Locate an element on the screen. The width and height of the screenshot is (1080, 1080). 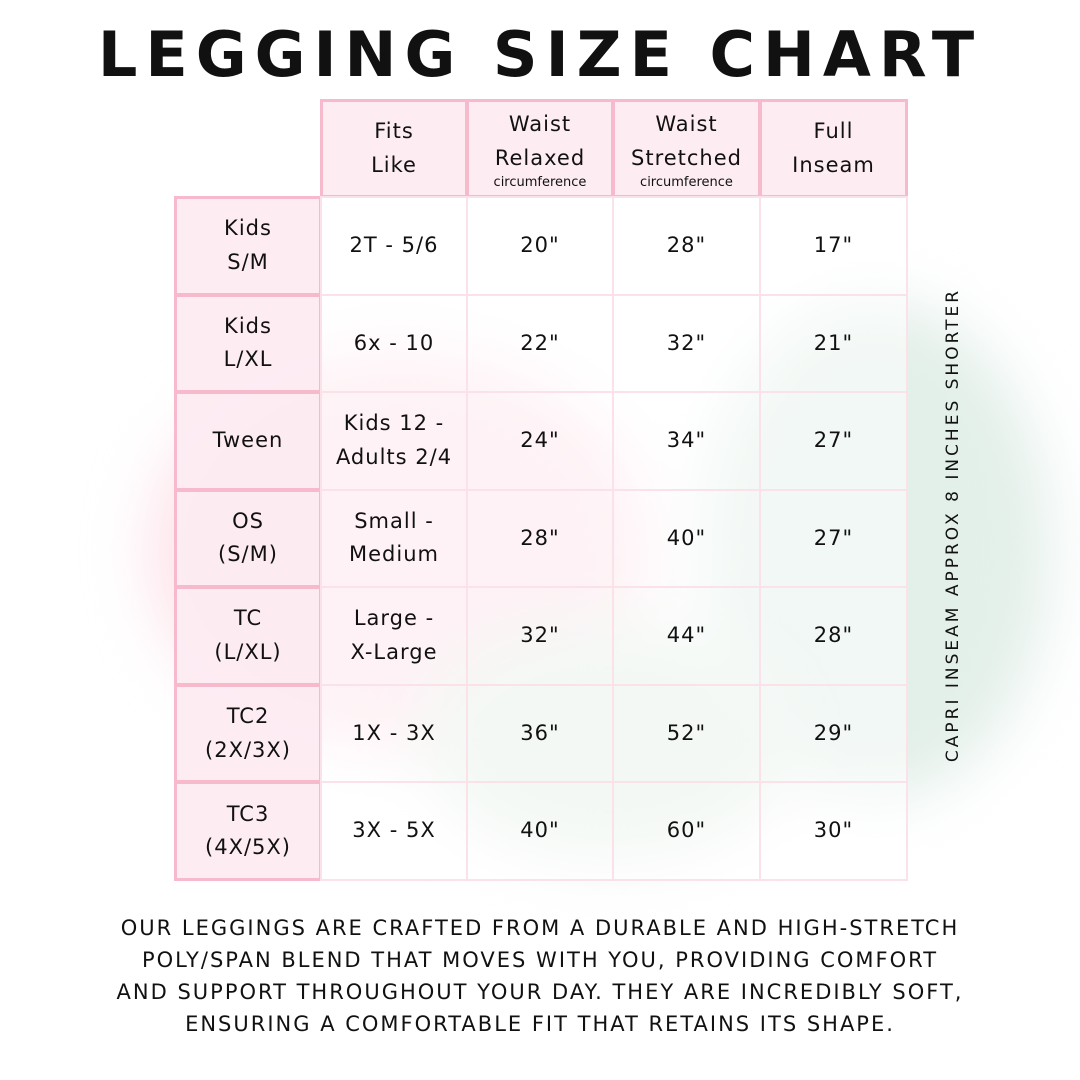
row-header-size-text: (L/XL) is located at coordinates (248, 652).